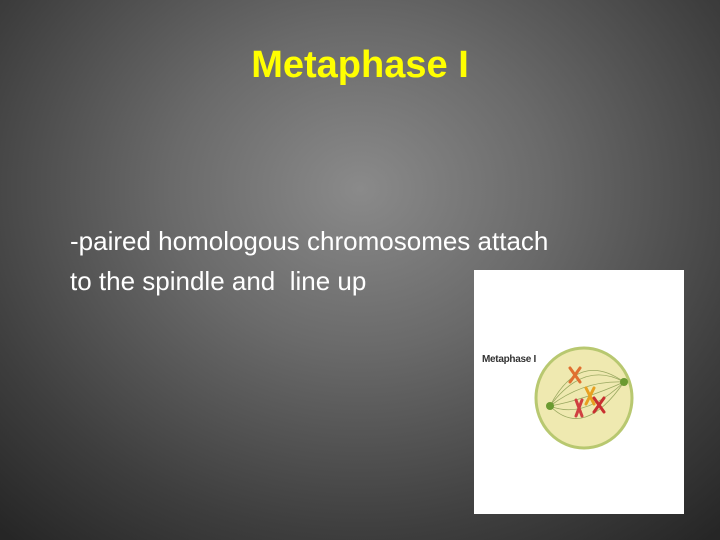 This screenshot has width=720, height=540. I want to click on cell-diagram, so click(584, 398).